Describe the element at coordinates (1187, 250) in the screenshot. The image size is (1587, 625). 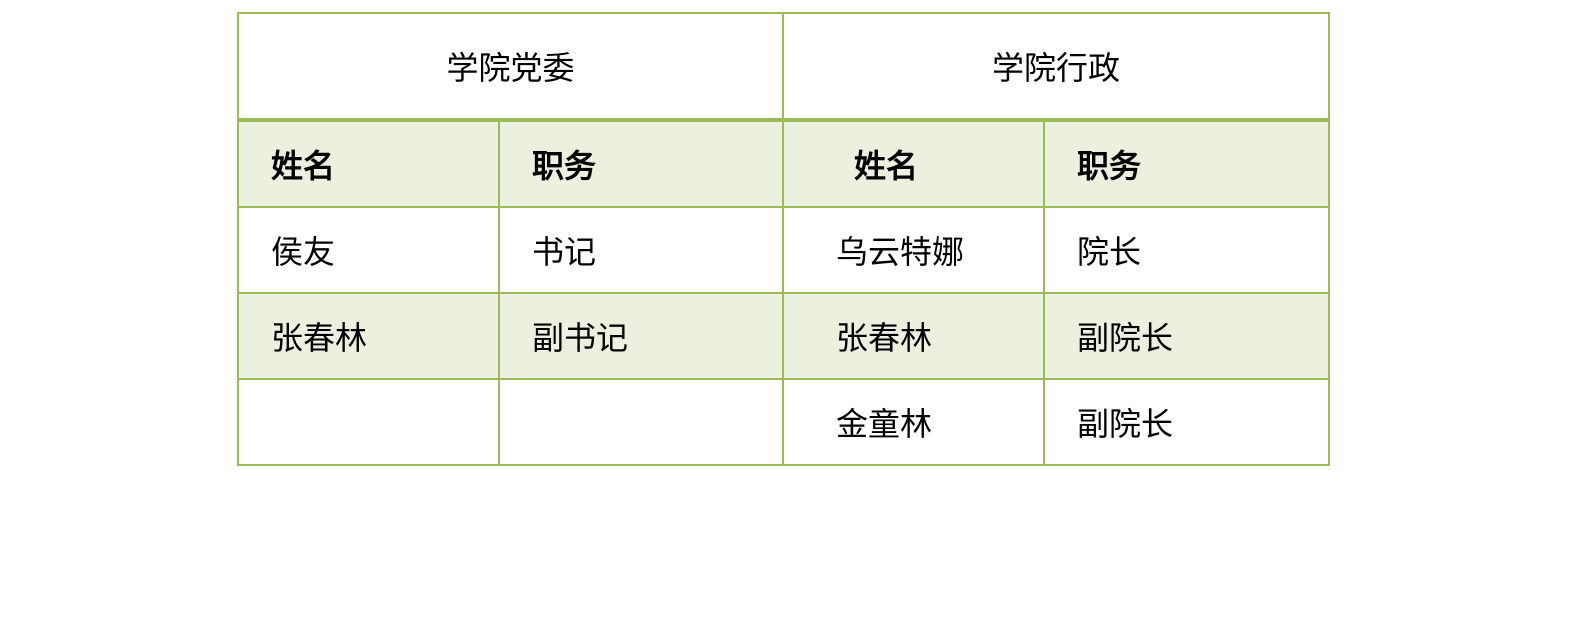
I see `cell: 院长` at that location.